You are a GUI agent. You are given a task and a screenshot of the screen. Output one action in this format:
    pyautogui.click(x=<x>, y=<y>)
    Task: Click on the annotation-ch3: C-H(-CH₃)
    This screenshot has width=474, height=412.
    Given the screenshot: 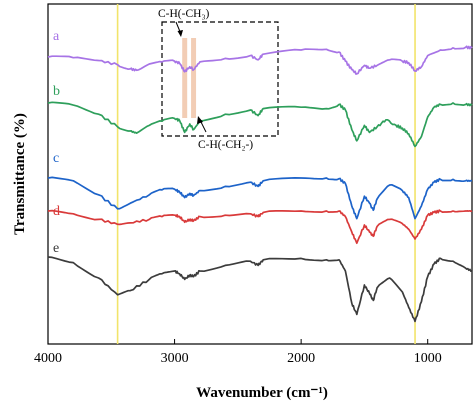 What is the action you would take?
    pyautogui.click(x=183, y=14)
    